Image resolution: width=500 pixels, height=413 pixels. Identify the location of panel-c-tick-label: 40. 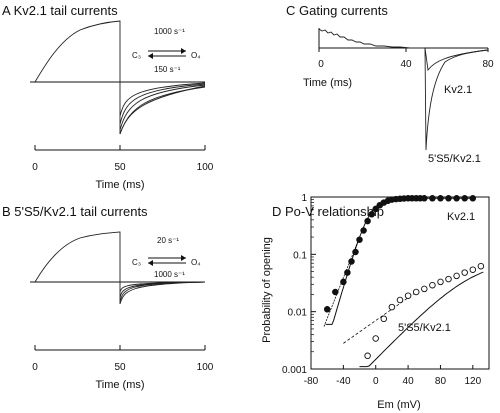
(406, 64).